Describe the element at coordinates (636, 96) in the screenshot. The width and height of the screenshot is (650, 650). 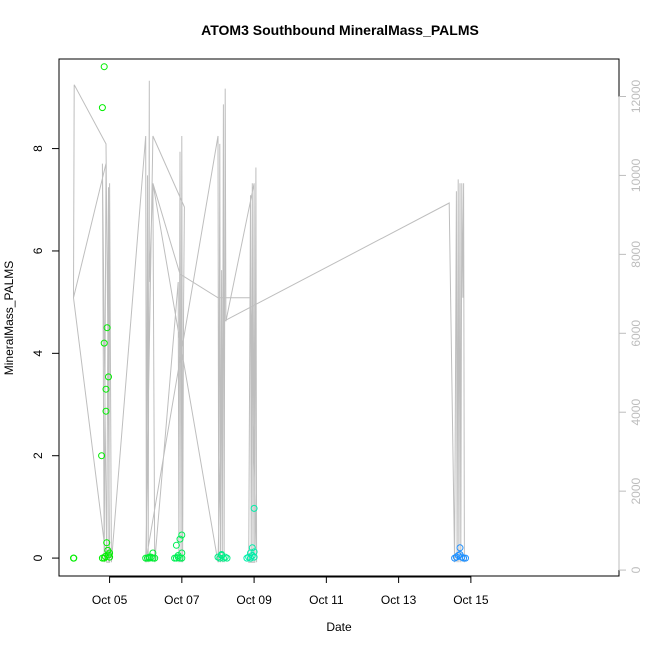
I see `y2-tick-label: 12000` at that location.